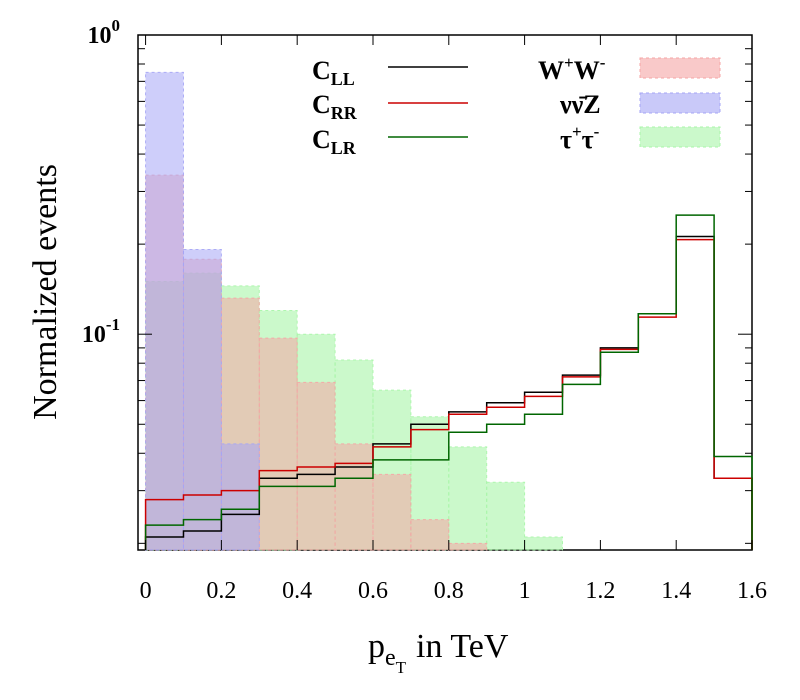 The image size is (800, 700). What do you see at coordinates (297, 591) in the screenshot?
I see `x-tick-label: 0.4` at bounding box center [297, 591].